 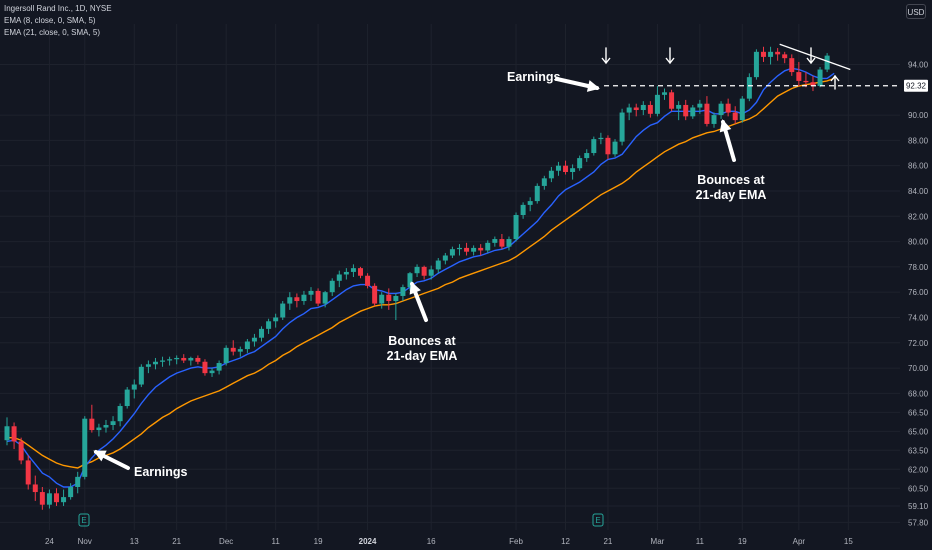 What do you see at coordinates (727, 140) in the screenshot?
I see `bounce-arrow-right` at bounding box center [727, 140].